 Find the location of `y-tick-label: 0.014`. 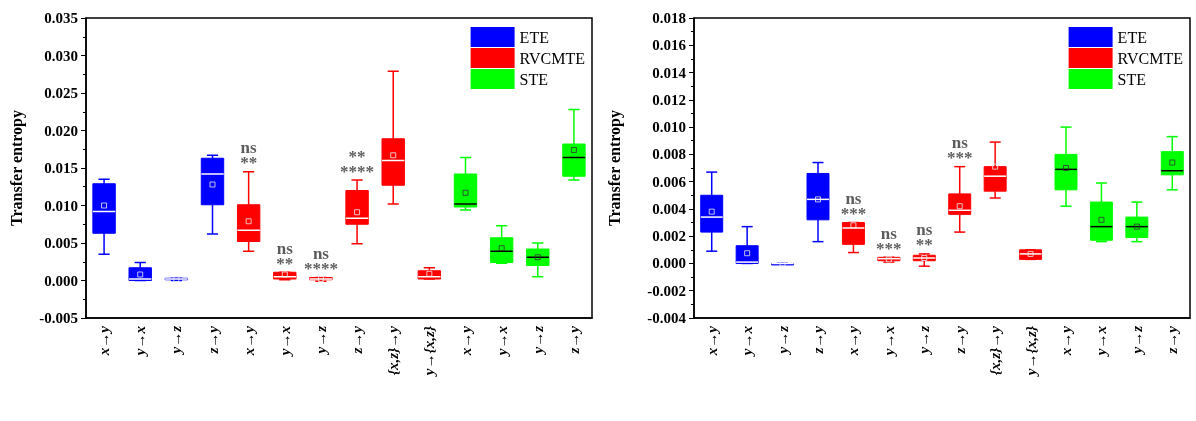

y-tick-label: 0.014 is located at coordinates (669, 72).